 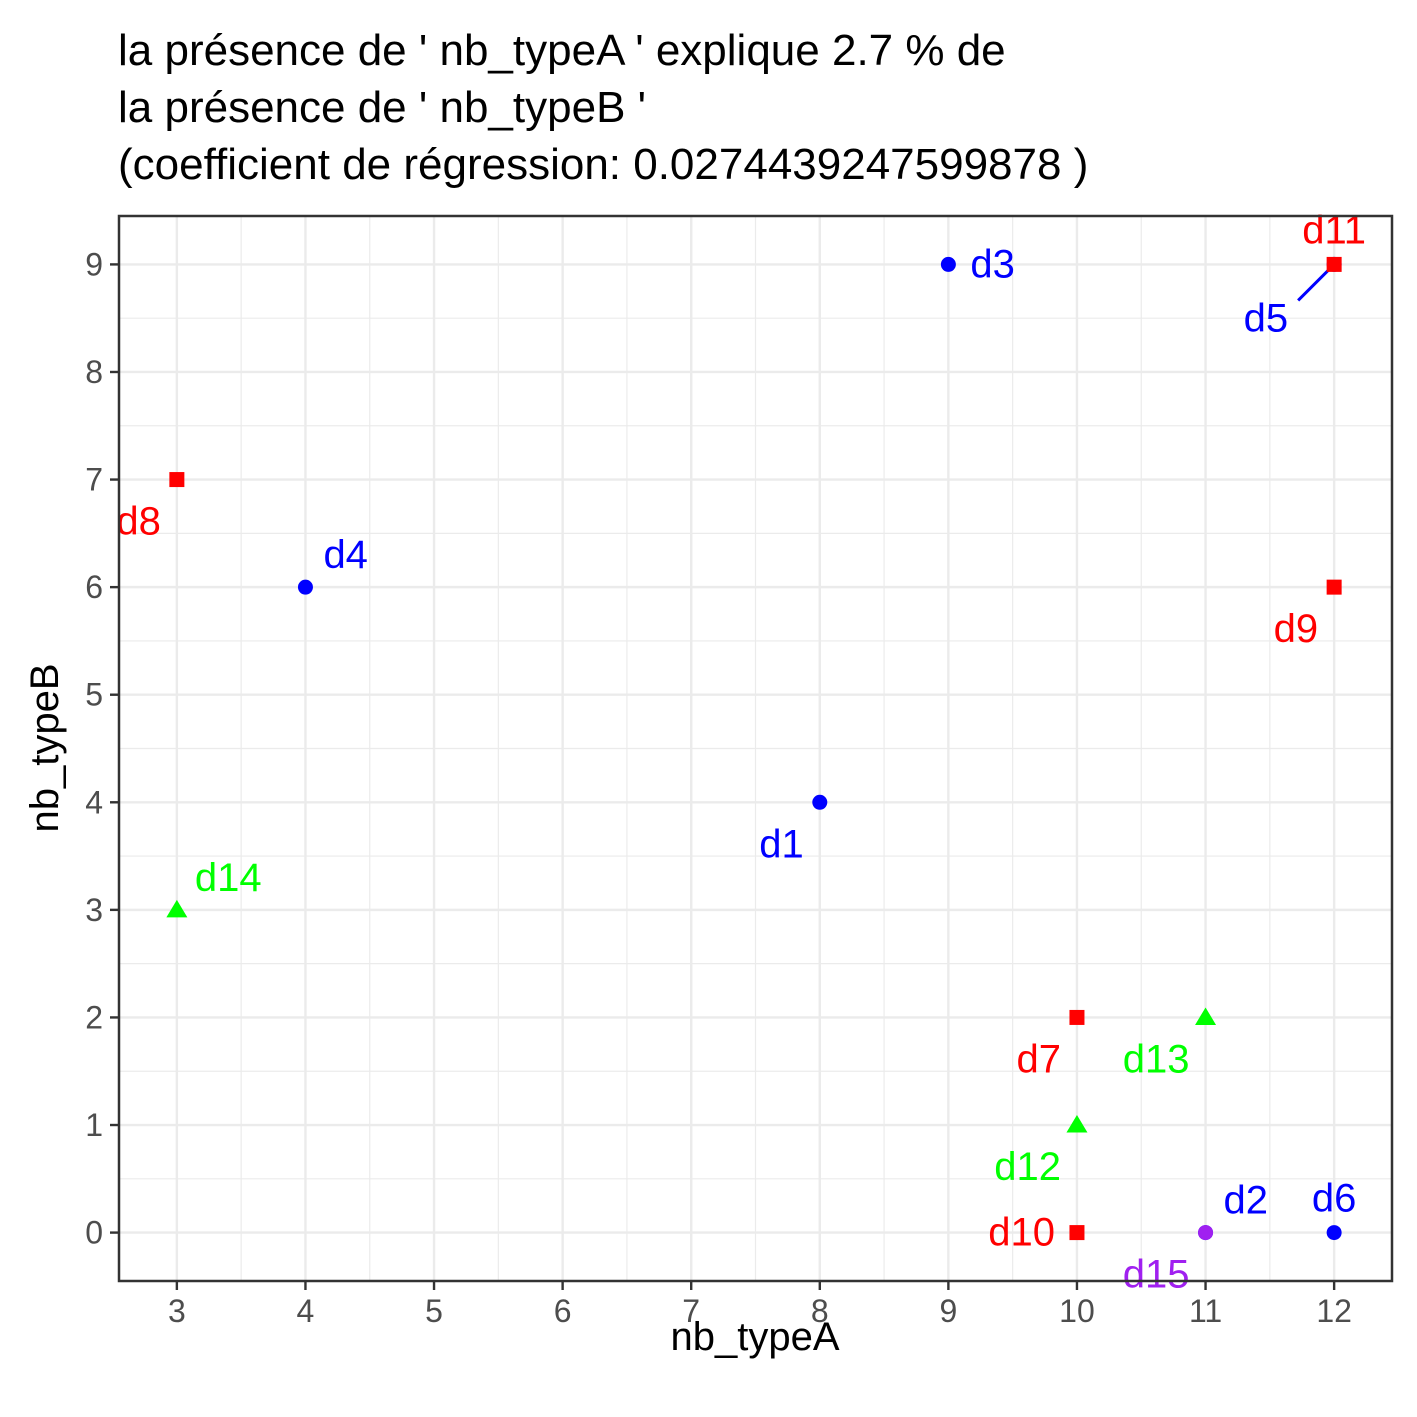 I want to click on x-axis-ticks: 3 4 5 6 7 8 9 10 11 12, so click(x=760, y=1305).